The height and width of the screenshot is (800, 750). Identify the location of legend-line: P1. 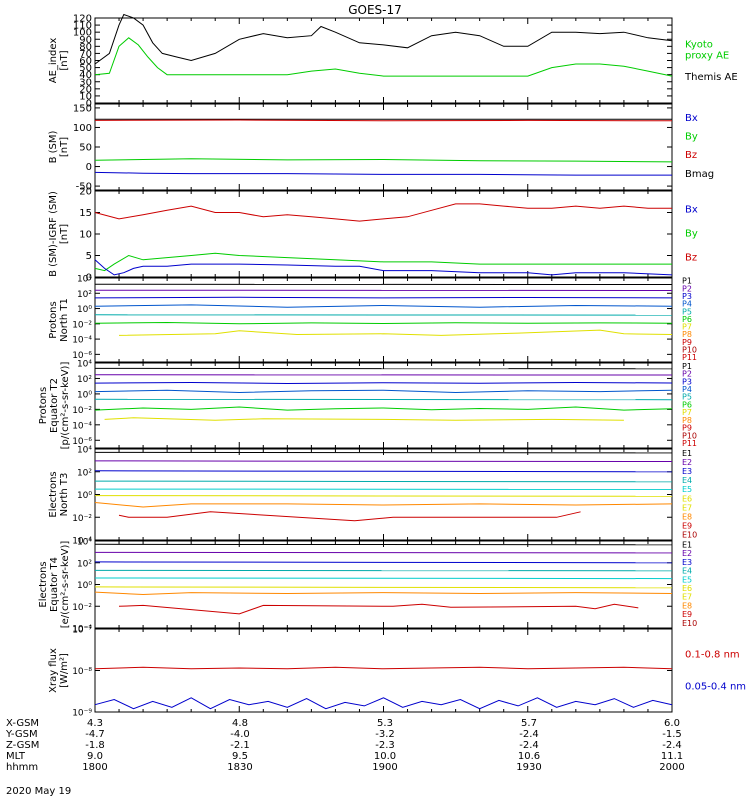
(687, 281).